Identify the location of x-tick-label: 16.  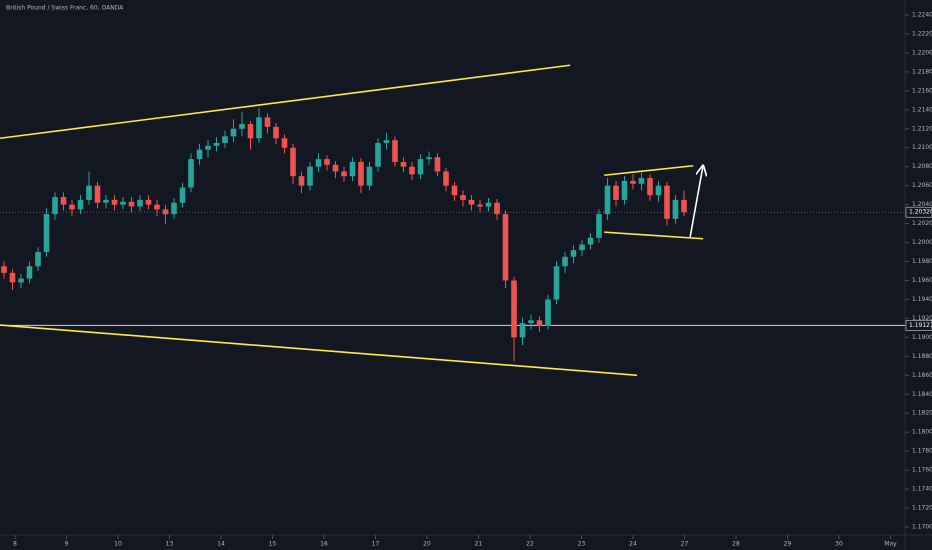
(324, 544).